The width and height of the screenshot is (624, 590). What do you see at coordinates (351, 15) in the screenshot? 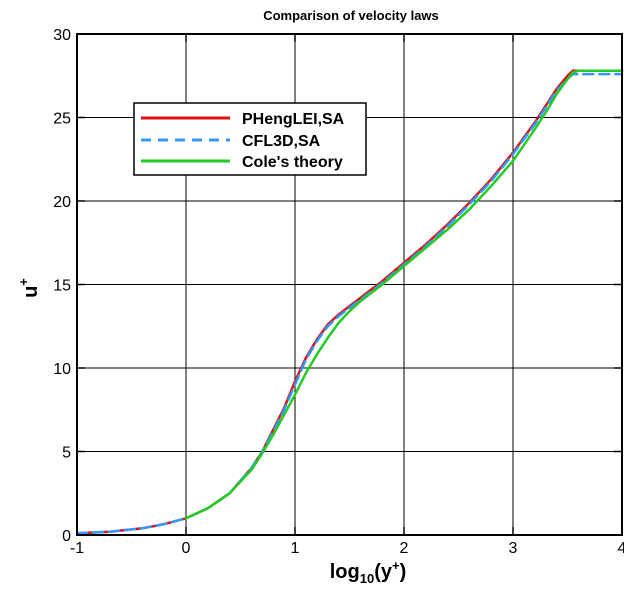
I see `chart-title: Comparison of velocity laws` at bounding box center [351, 15].